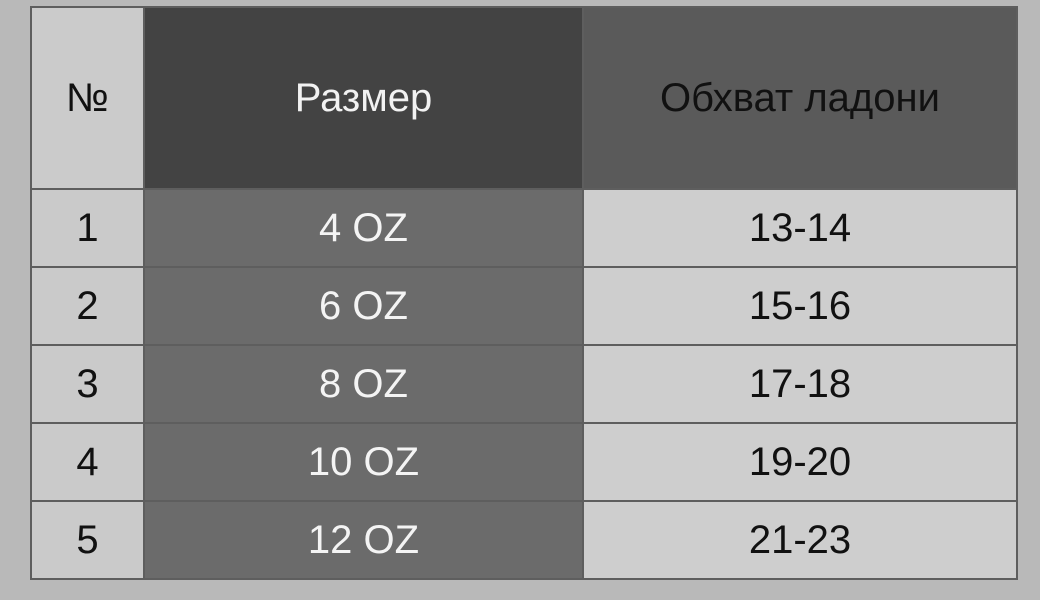 This screenshot has width=1040, height=600. I want to click on cell-number: 3, so click(87, 384).